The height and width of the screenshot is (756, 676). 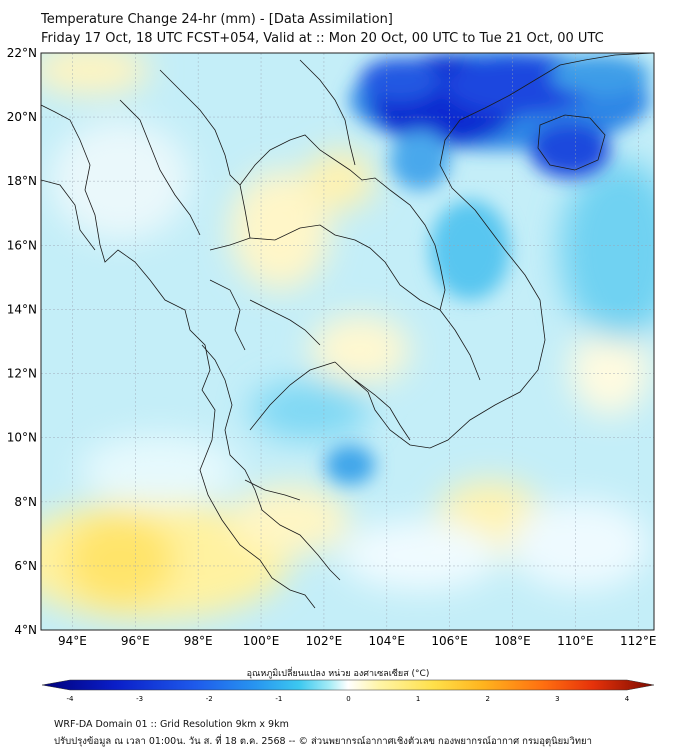 I want to click on colorbar-tick-label: 2, so click(x=488, y=699).